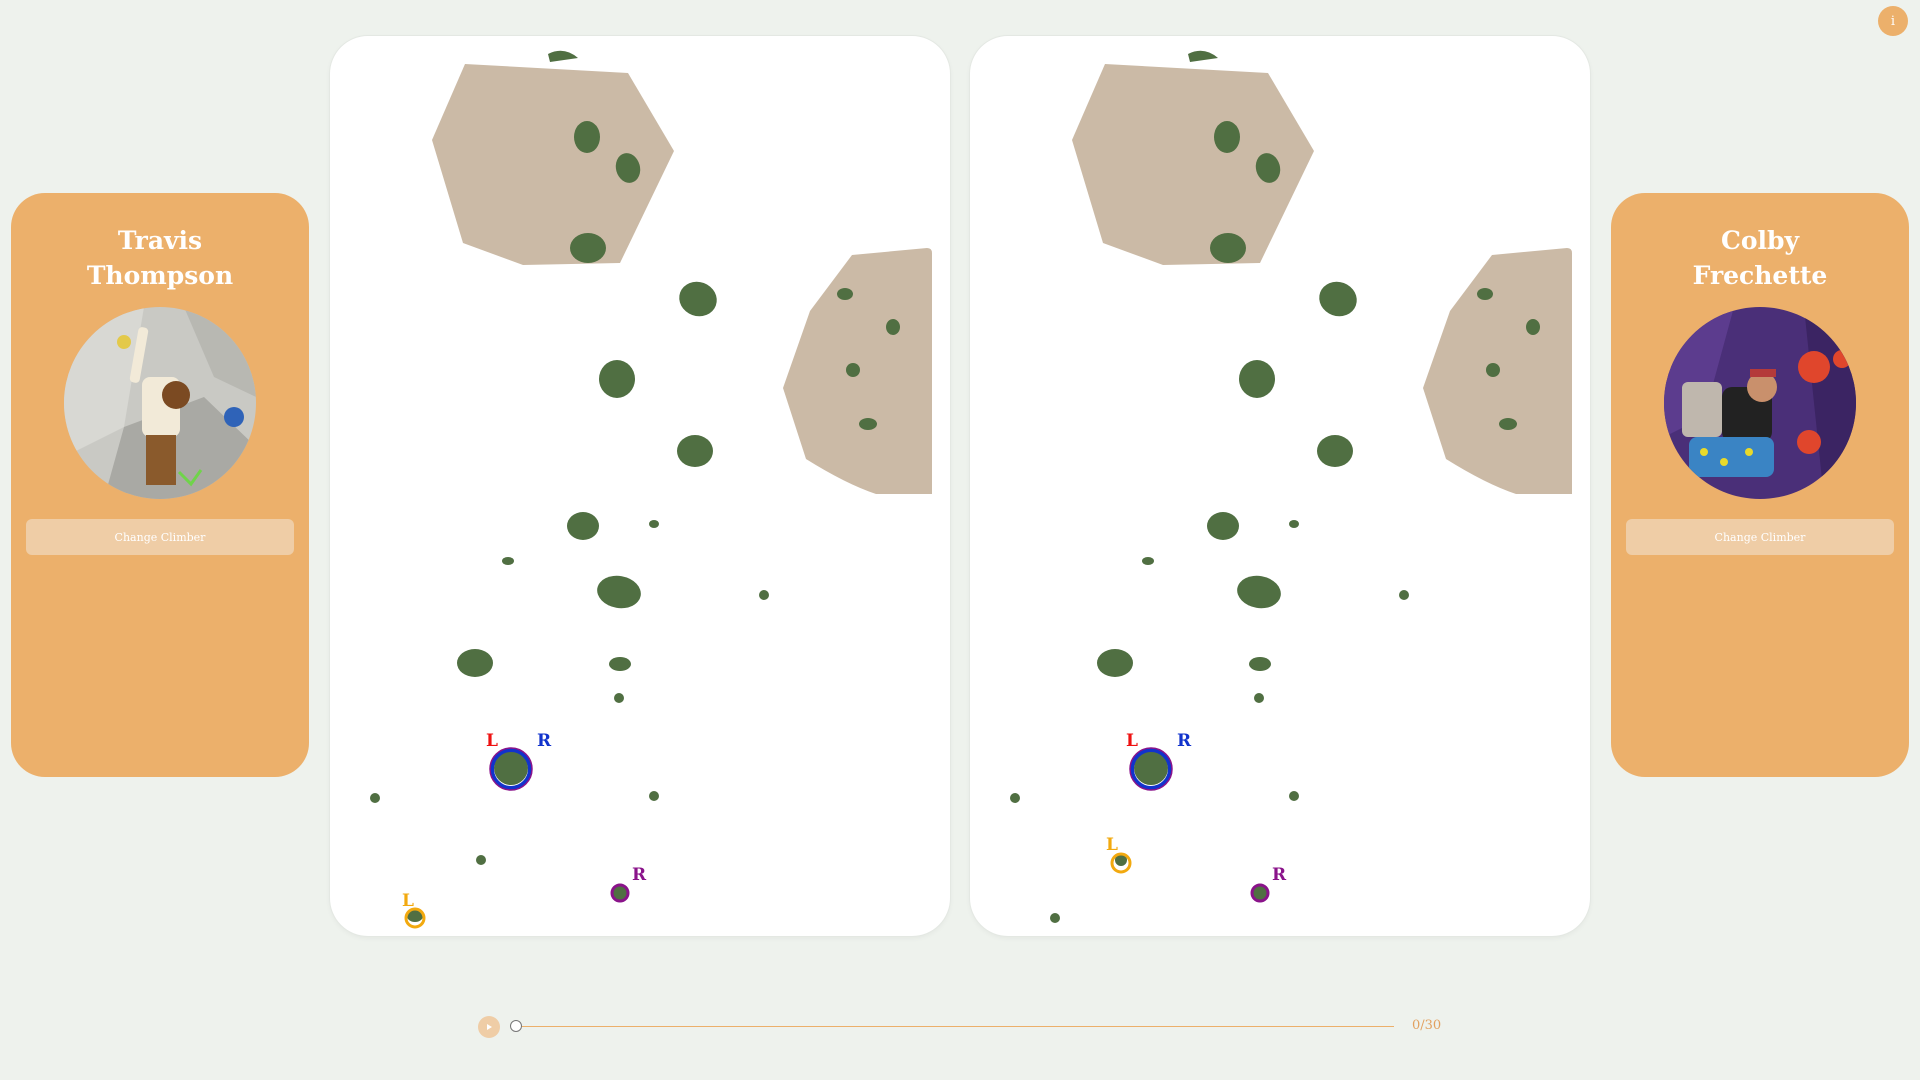  I want to click on climber-card-right: Colby Frechette Change Climber, so click(1760, 485).